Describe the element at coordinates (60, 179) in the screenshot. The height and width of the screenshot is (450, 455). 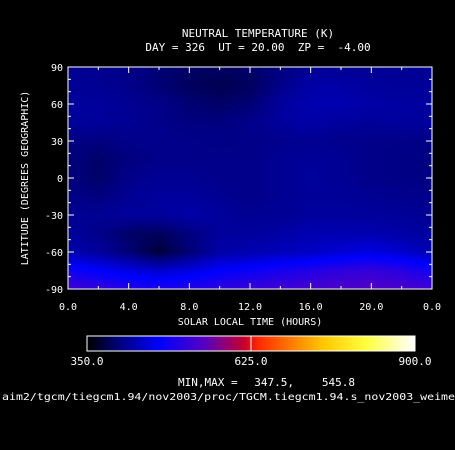
I see `y-tick-label: 0` at that location.